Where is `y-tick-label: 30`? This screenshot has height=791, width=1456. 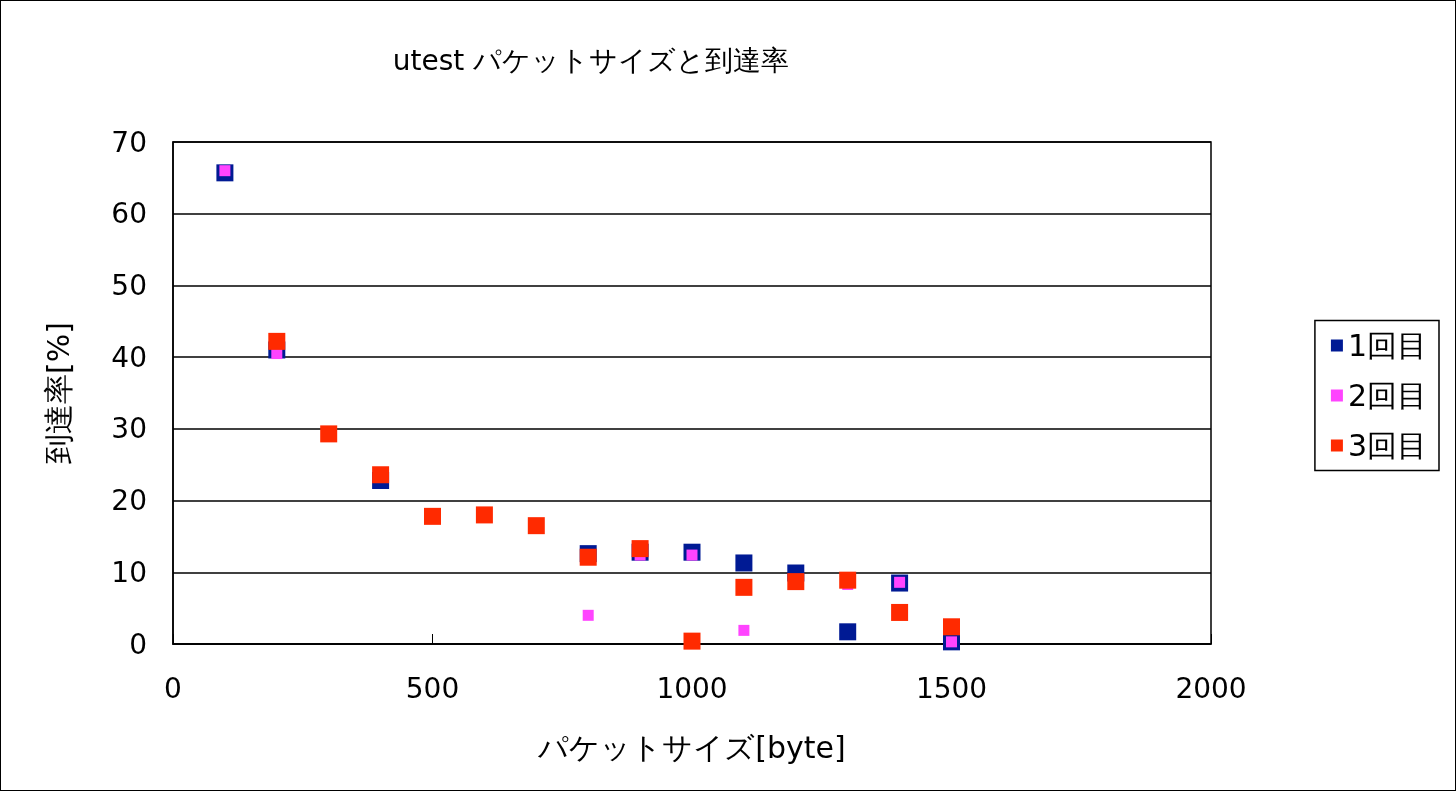 y-tick-label: 30 is located at coordinates (129, 429).